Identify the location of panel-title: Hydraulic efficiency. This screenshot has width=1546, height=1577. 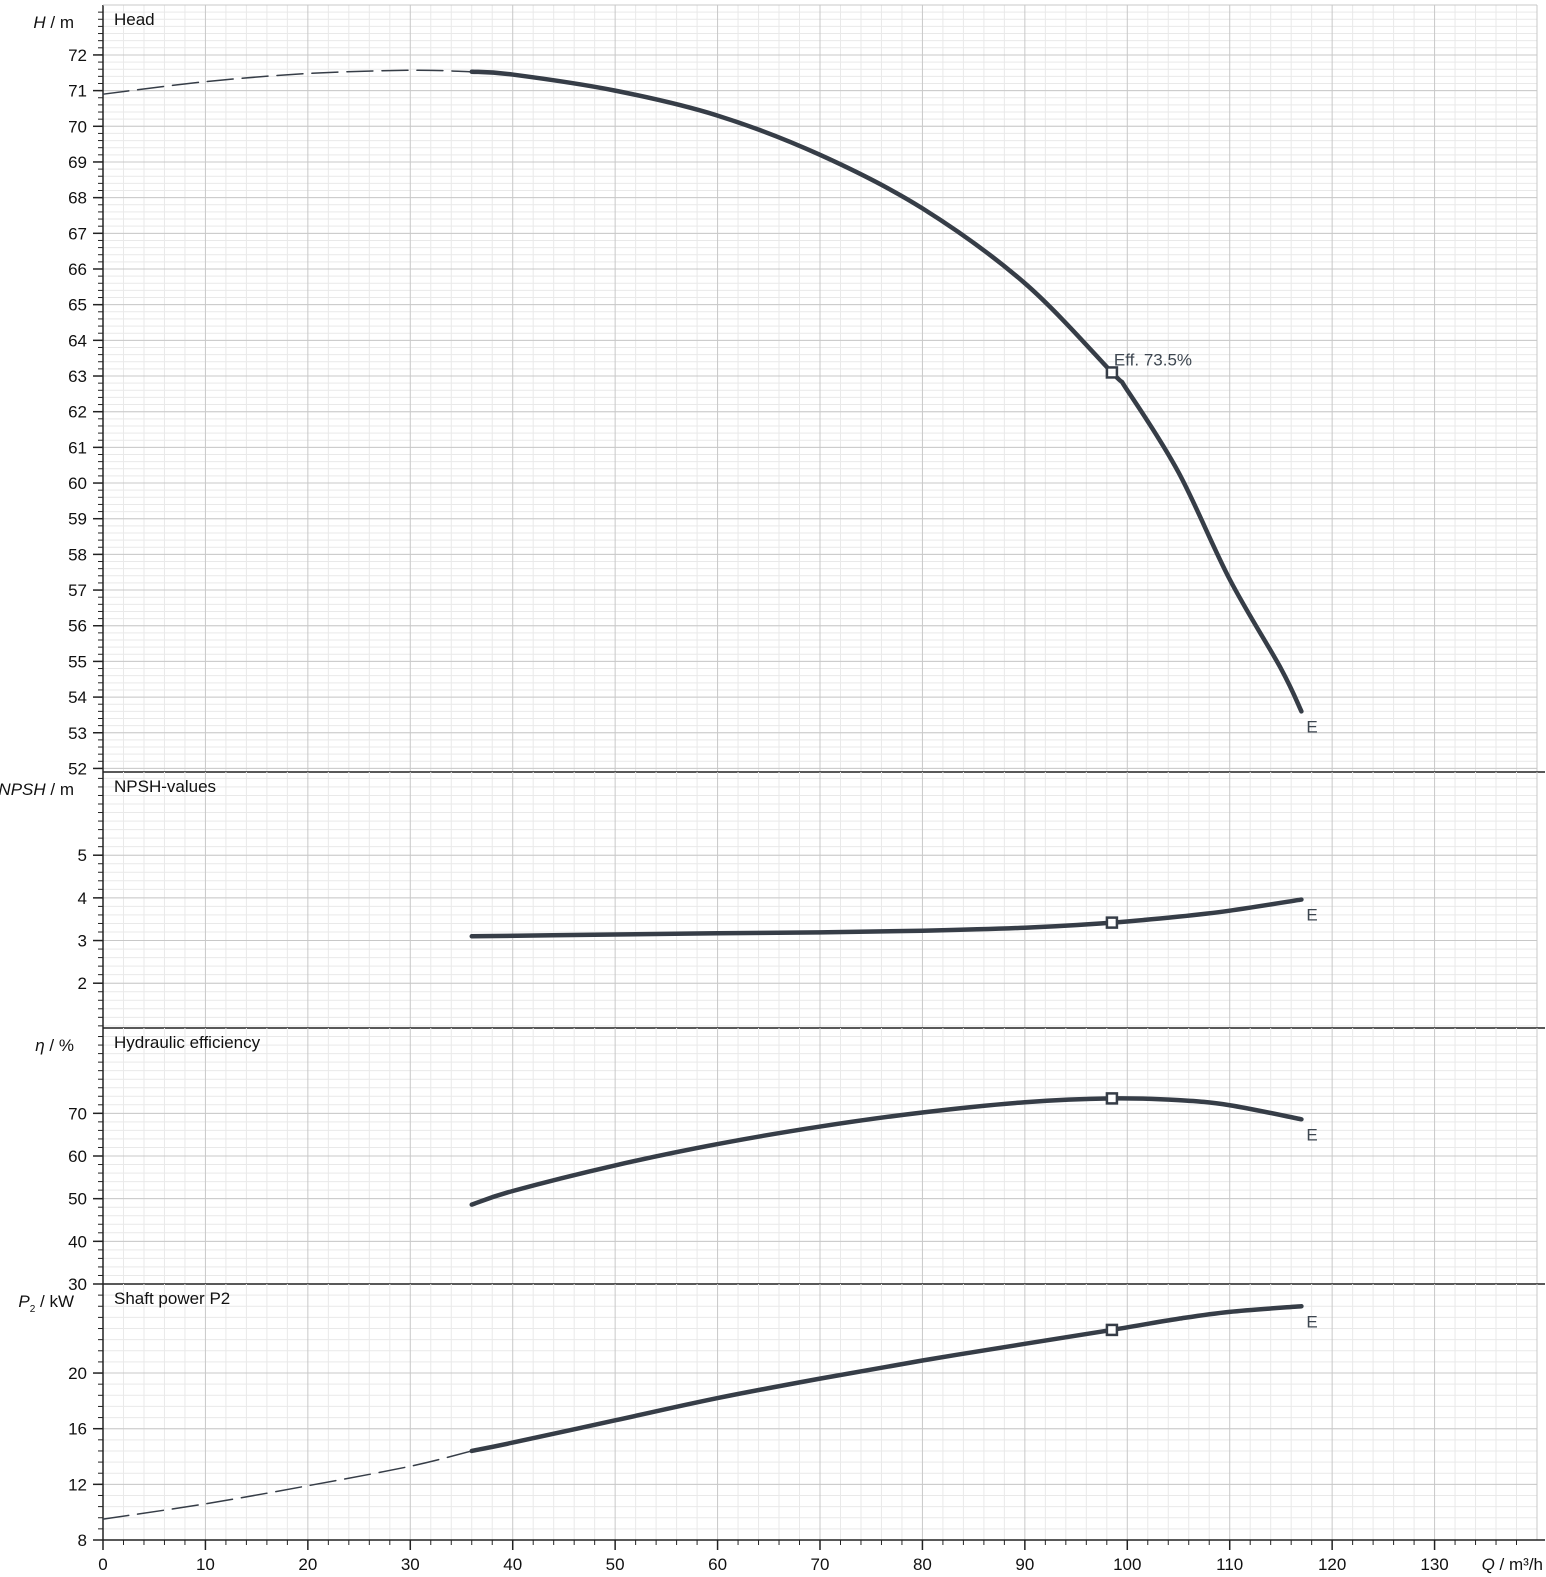
(187, 1042).